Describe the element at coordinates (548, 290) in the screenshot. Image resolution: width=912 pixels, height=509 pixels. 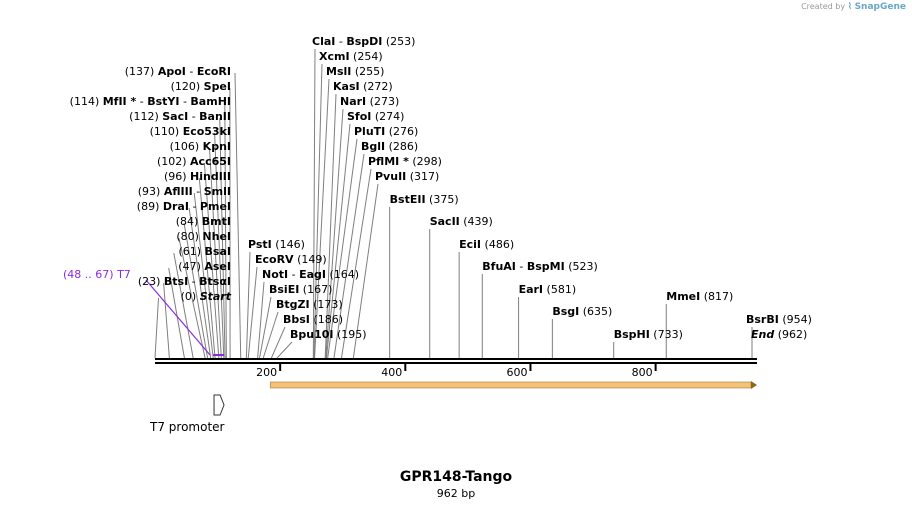
I see `site-label-right: EarI (581)` at that location.